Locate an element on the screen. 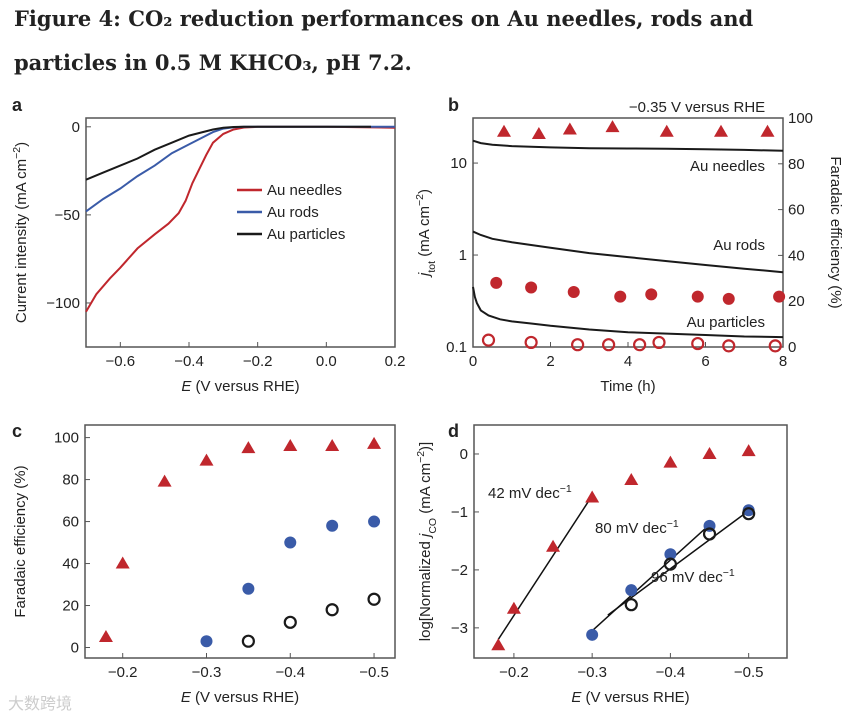  y-tick-label: 80 is located at coordinates (70, 480).